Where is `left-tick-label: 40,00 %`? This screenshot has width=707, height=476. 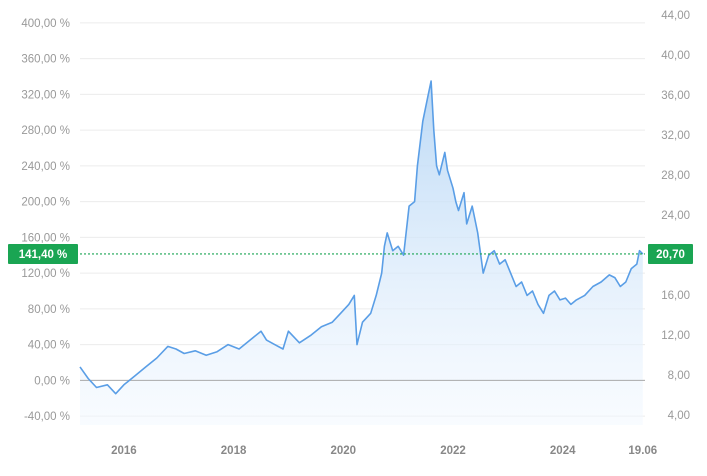
left-tick-label: 40,00 % is located at coordinates (49, 346).